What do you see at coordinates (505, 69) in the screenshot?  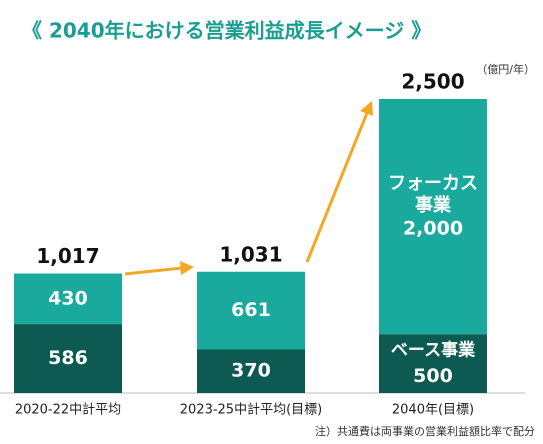 I see `unit-label: （億円/年）` at bounding box center [505, 69].